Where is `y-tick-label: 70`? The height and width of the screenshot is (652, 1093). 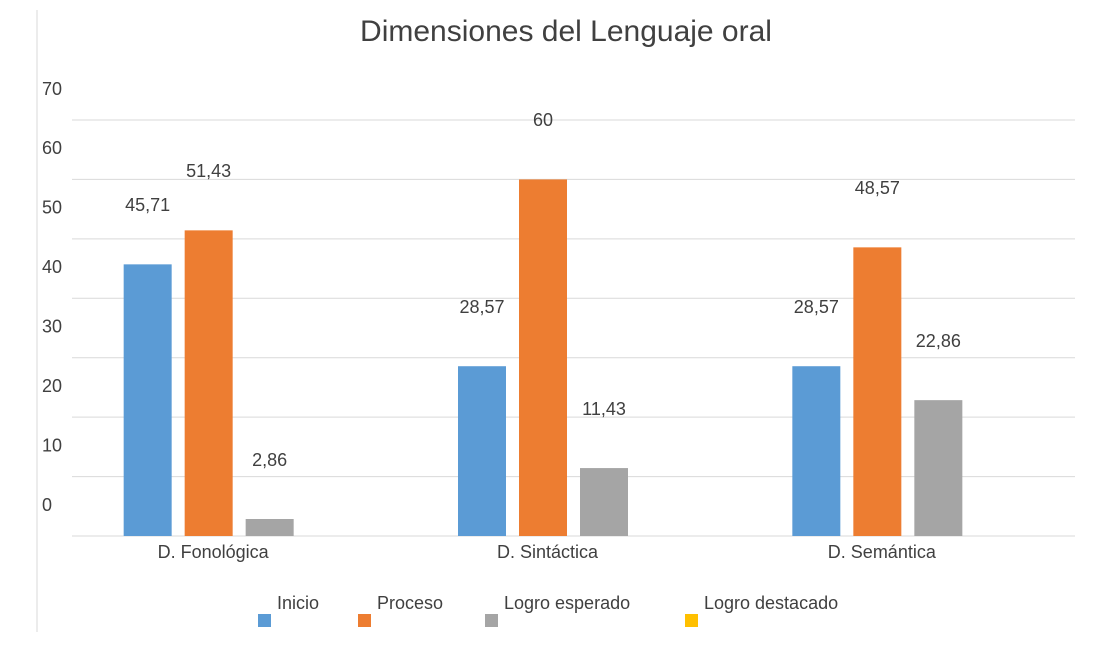
y-tick-label: 70 is located at coordinates (52, 89).